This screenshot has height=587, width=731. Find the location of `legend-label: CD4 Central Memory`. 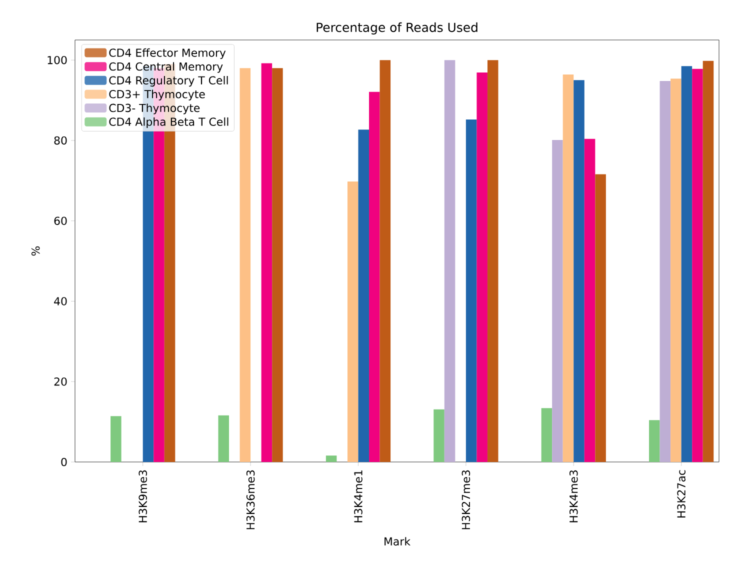

legend-label: CD4 Central Memory is located at coordinates (166, 67).